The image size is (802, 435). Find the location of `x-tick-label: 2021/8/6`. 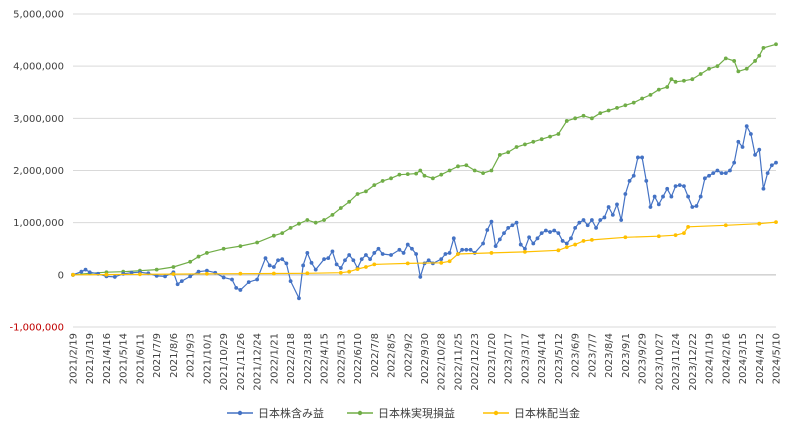

x-tick-label: 2021/8/6 is located at coordinates (174, 355).